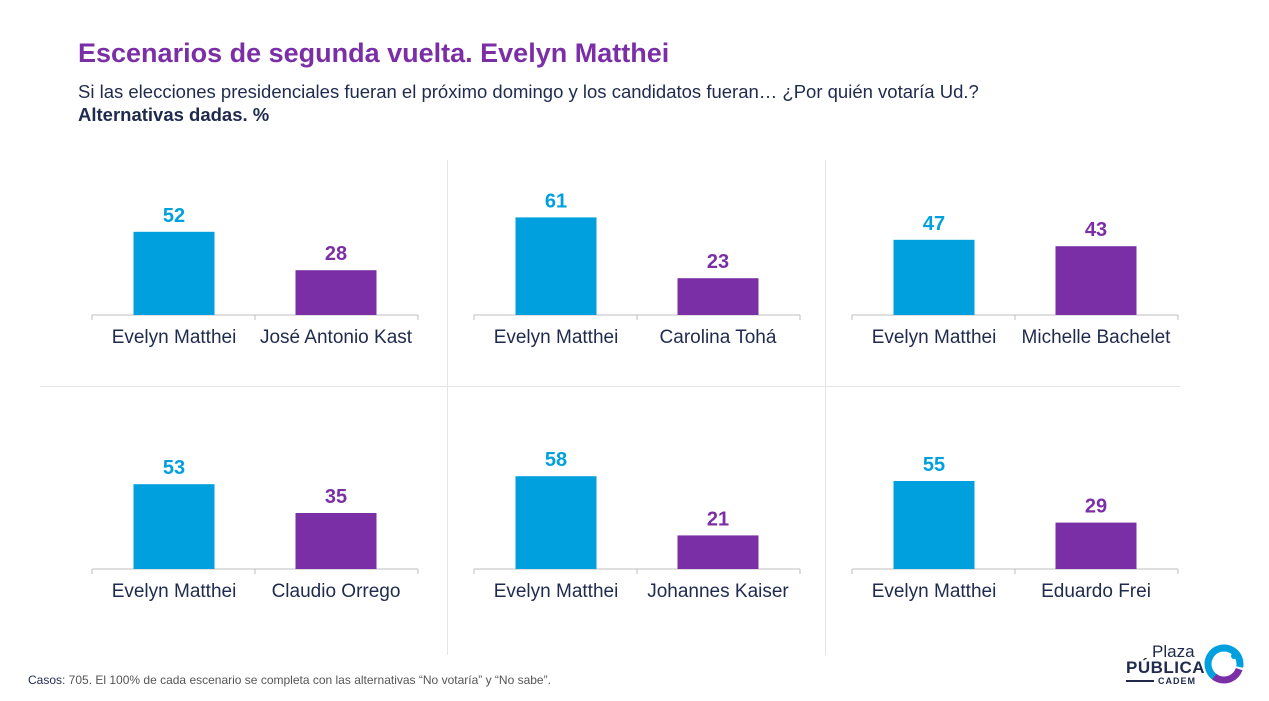 This screenshot has height=701, width=1269. I want to click on scenario-panel: 52 28 Evelyn Matthei José Antonio Kast, so click(256, 275).